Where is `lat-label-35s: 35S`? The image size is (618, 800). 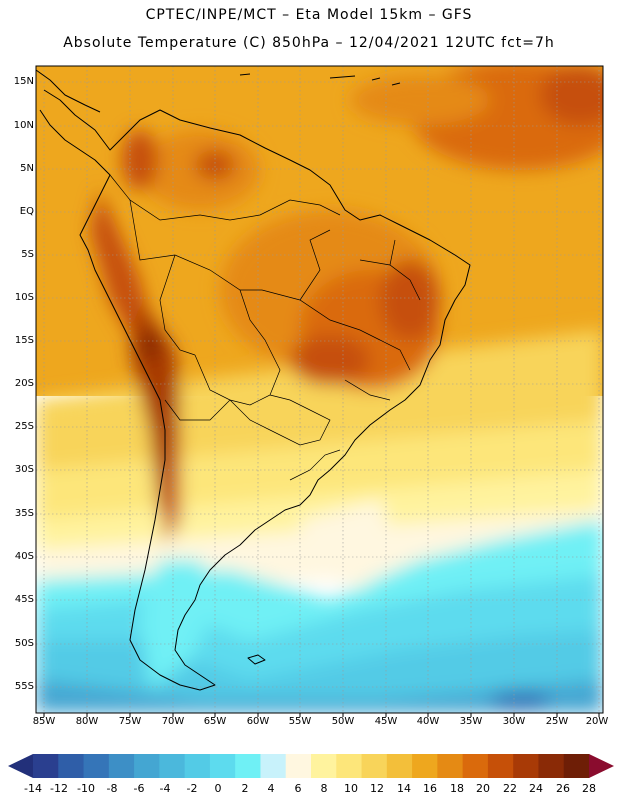
lat-label-35s: 35S is located at coordinates (24, 513).